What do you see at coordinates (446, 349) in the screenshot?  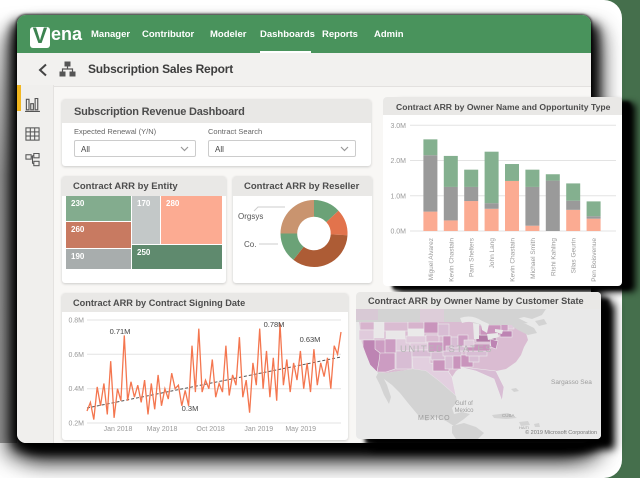 I see `svg-text: UNITED STATES` at bounding box center [446, 349].